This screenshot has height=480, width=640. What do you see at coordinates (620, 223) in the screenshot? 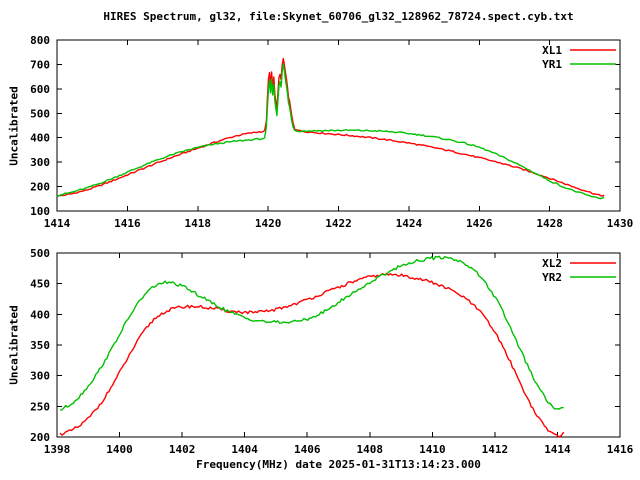
I see `x-tick-label: 1430` at bounding box center [620, 223].